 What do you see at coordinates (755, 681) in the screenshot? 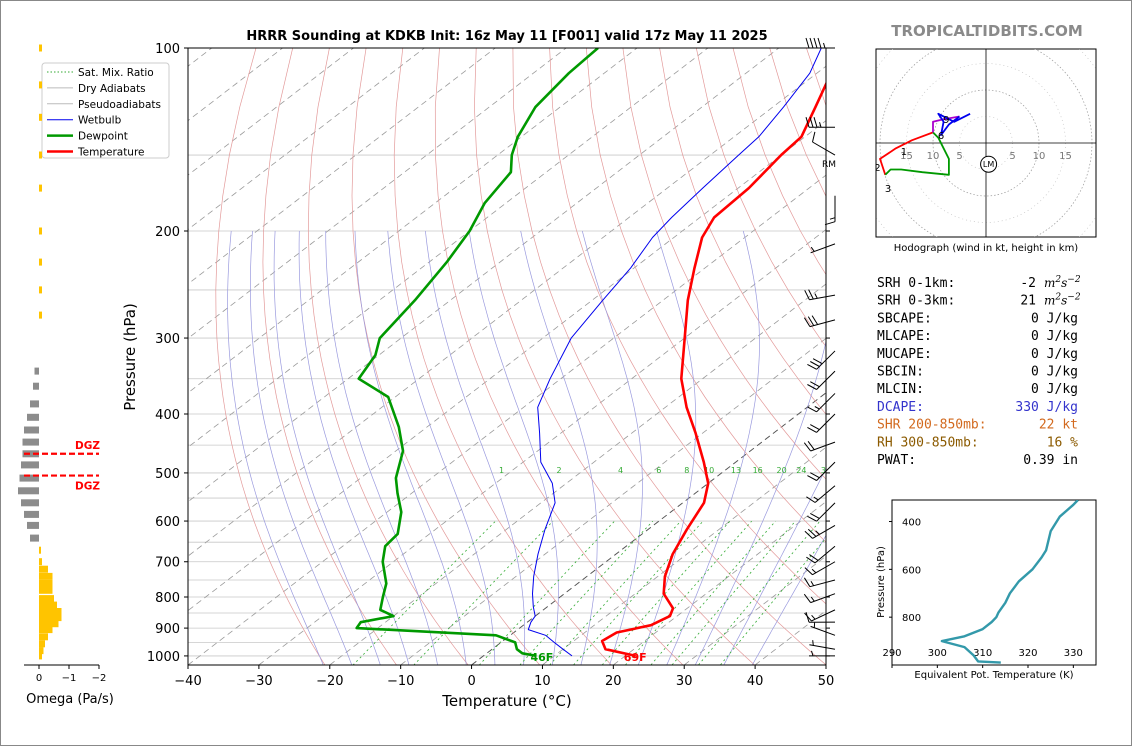
I see `x-tick-label: 40` at bounding box center [755, 681].